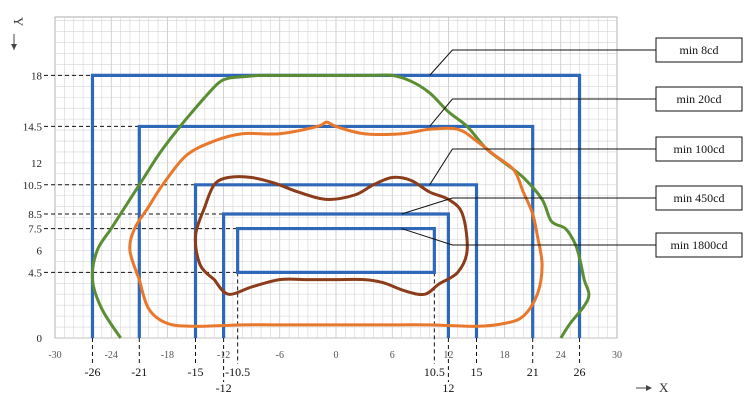 This screenshot has height=401, width=749. What do you see at coordinates (139, 372) in the screenshot?
I see `boundary-label: -21` at bounding box center [139, 372].